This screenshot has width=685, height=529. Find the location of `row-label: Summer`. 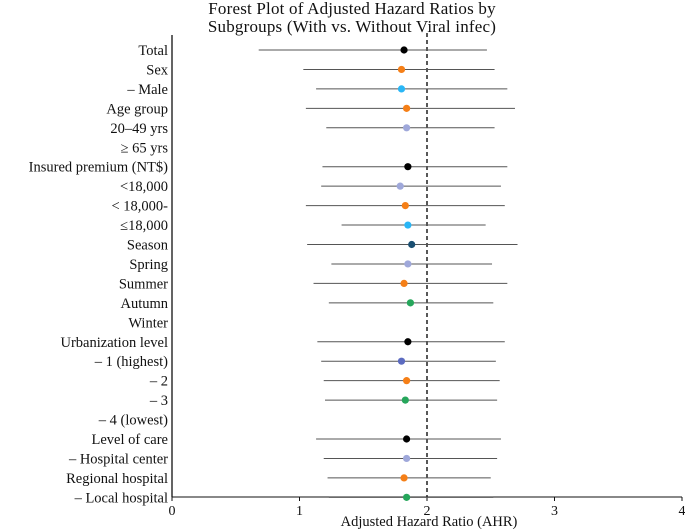

row-label: Summer is located at coordinates (143, 284).